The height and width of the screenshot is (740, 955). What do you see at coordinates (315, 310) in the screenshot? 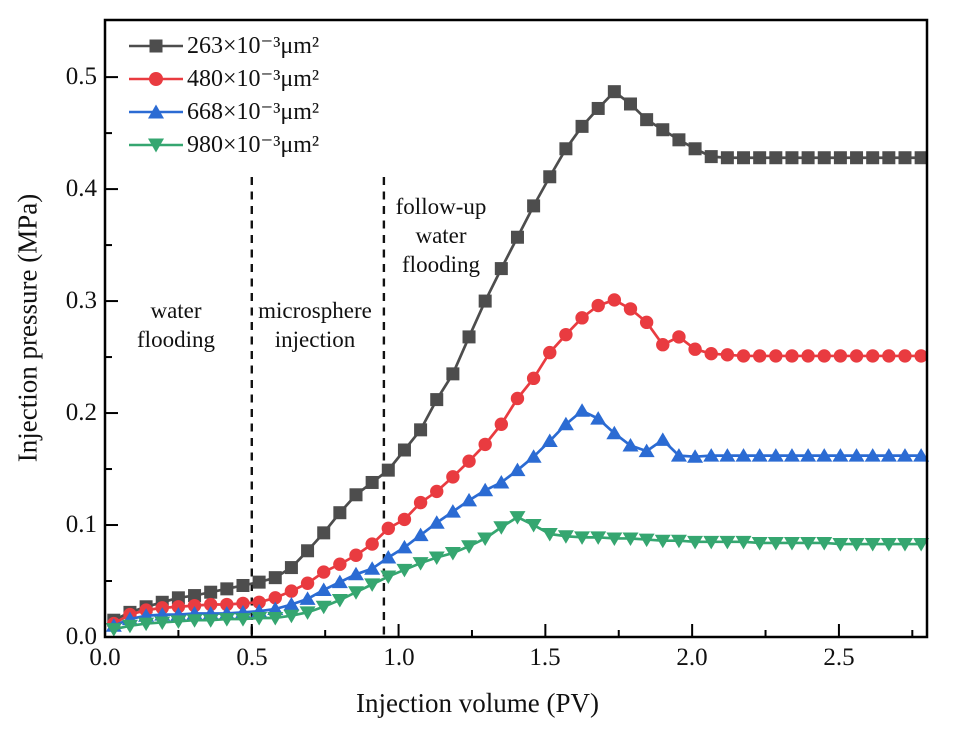
I see `annotation-line: microsphere` at bounding box center [315, 310].